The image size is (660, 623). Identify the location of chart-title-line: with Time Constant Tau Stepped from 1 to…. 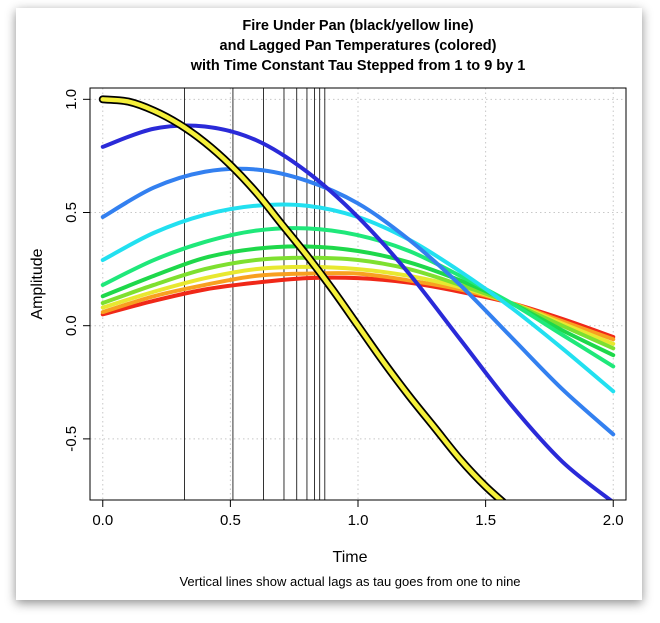
(358, 66).